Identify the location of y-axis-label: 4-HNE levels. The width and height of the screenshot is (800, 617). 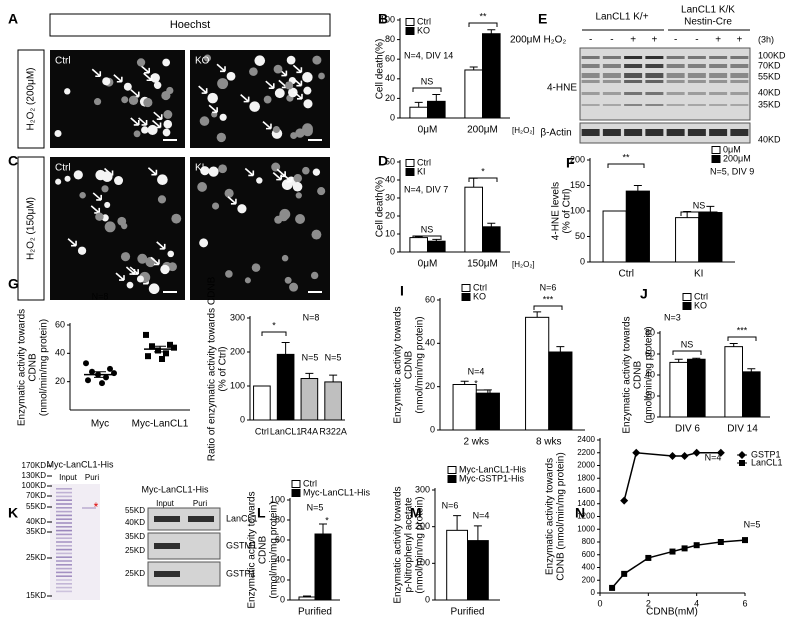
(556, 211).